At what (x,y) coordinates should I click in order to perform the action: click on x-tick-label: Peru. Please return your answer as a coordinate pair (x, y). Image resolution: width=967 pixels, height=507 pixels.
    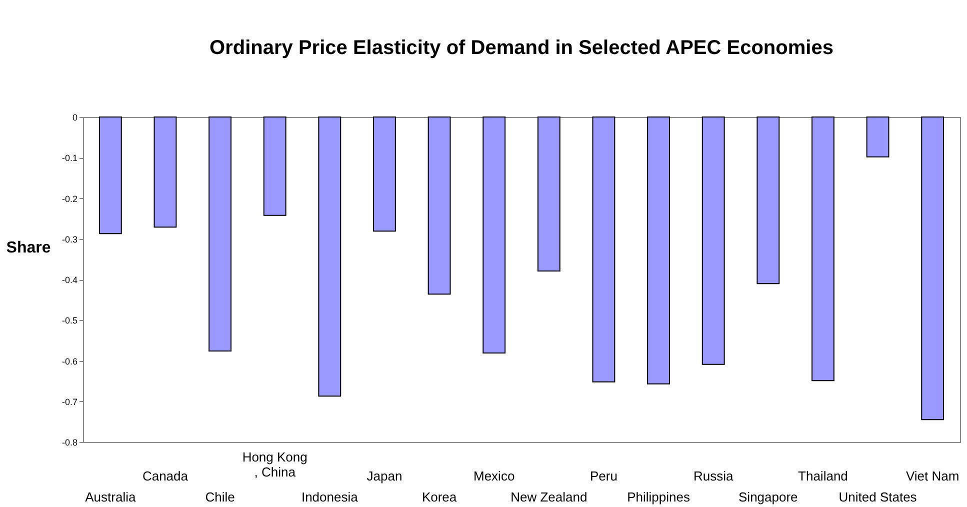
    Looking at the image, I should click on (604, 476).